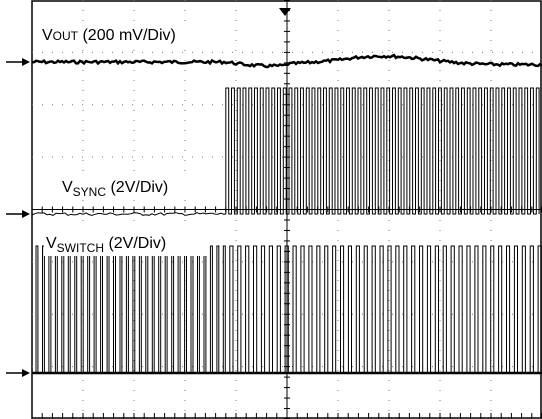 This screenshot has height=419, width=542. What do you see at coordinates (109, 35) in the screenshot?
I see `vout-label: VOUT (200 mV/Div)` at bounding box center [109, 35].